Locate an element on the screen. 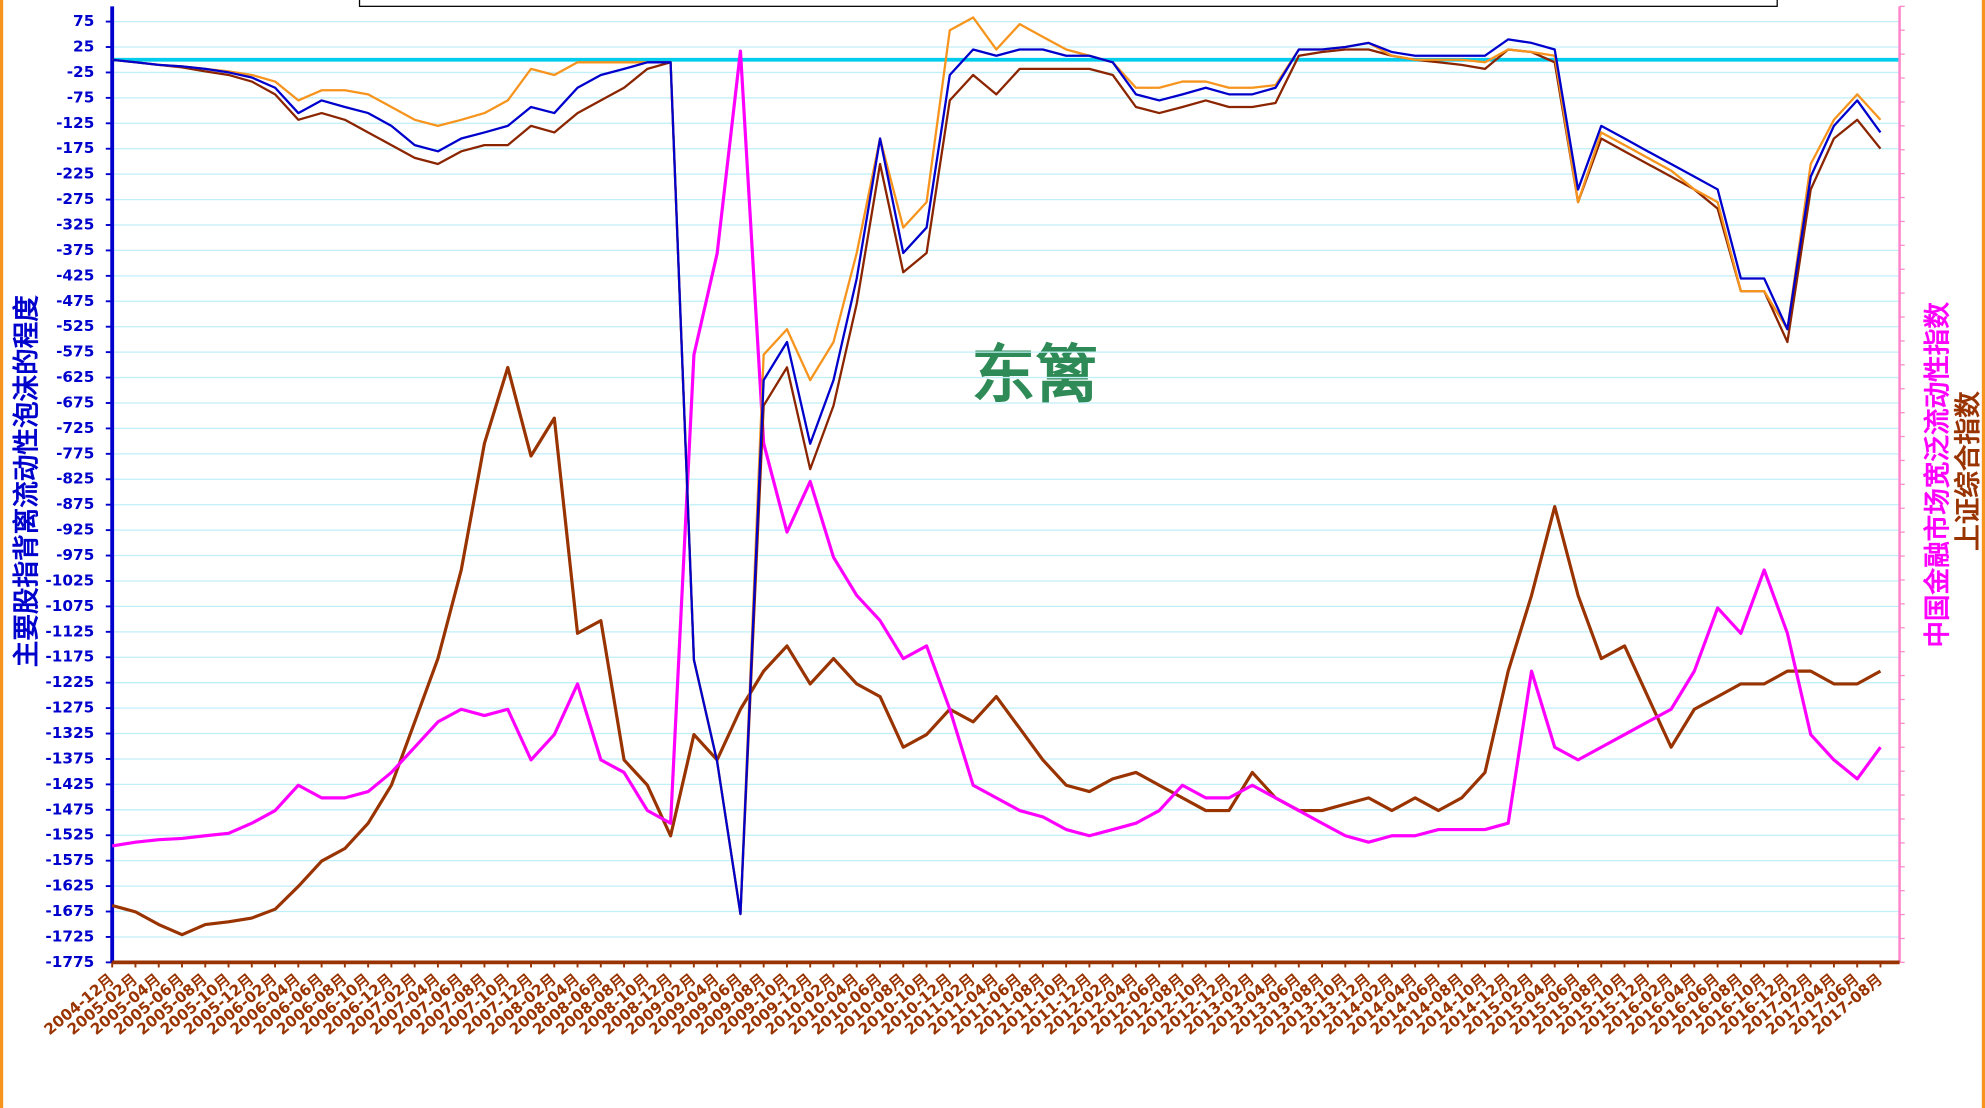  y-tick-label: -125 is located at coordinates (75, 123).